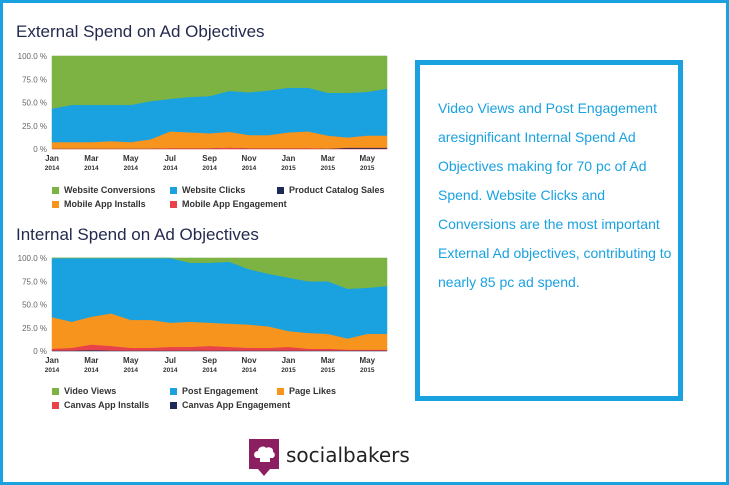 The height and width of the screenshot is (485, 729). What do you see at coordinates (220, 391) in the screenshot?
I see `legend-label: Post Engagement` at bounding box center [220, 391].